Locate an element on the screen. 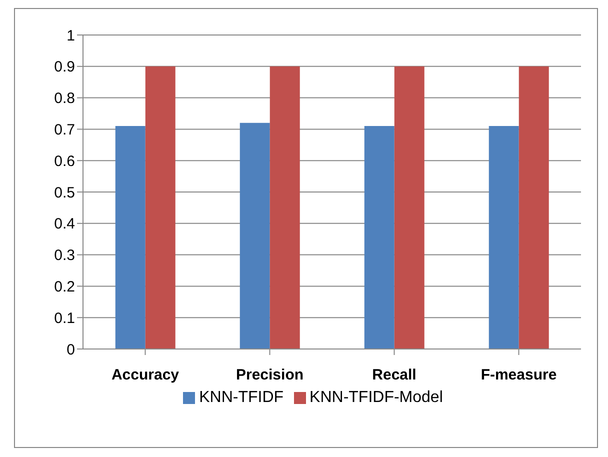  x-tick-label: F-measure is located at coordinates (518, 375).